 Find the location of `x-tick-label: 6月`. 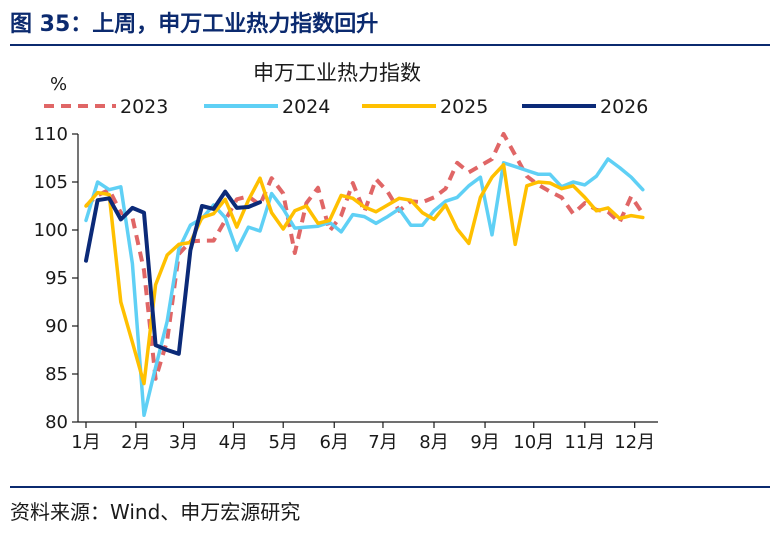

x-tick-label: 6月 is located at coordinates (334, 442).